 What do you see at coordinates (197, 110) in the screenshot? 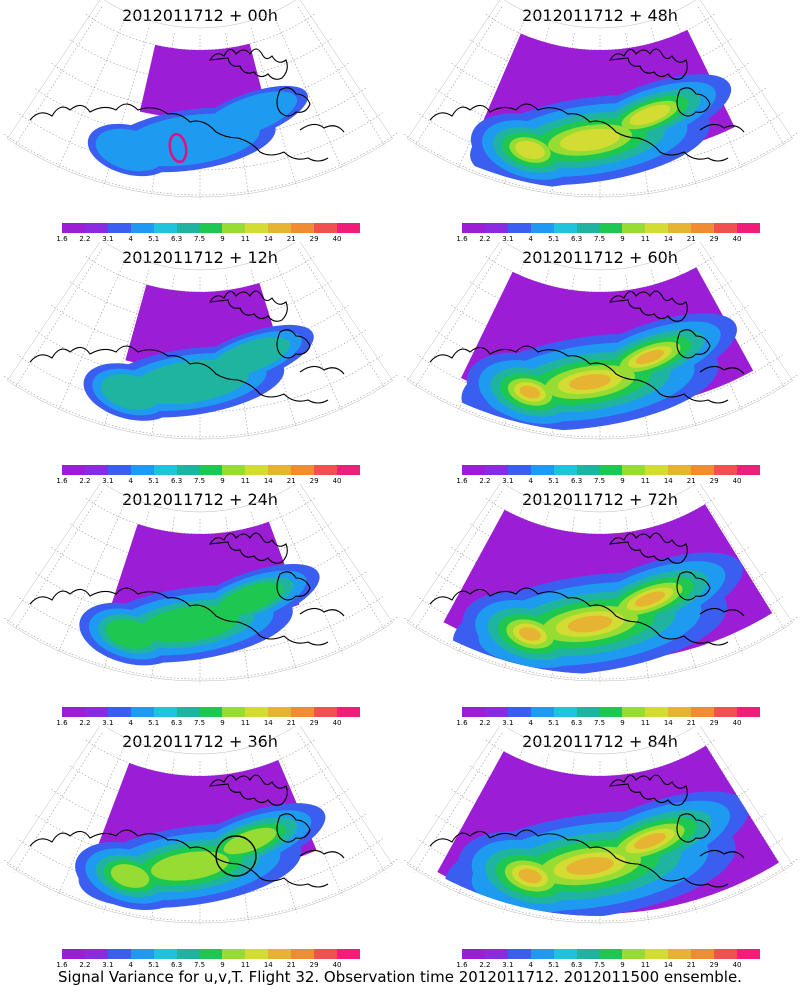
I see `variance-field` at bounding box center [197, 110].